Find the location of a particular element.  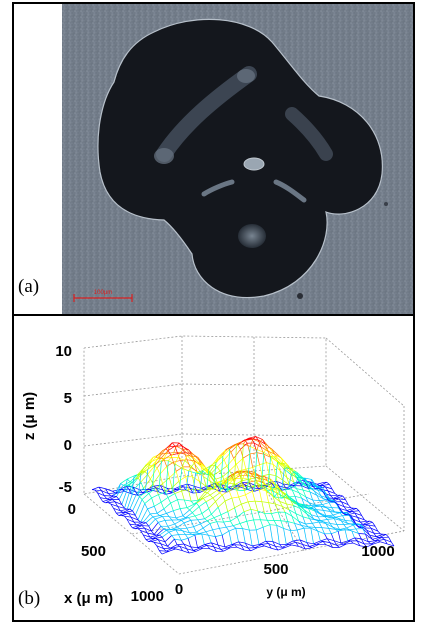

z-tick-label: -5 is located at coordinates (65, 487).